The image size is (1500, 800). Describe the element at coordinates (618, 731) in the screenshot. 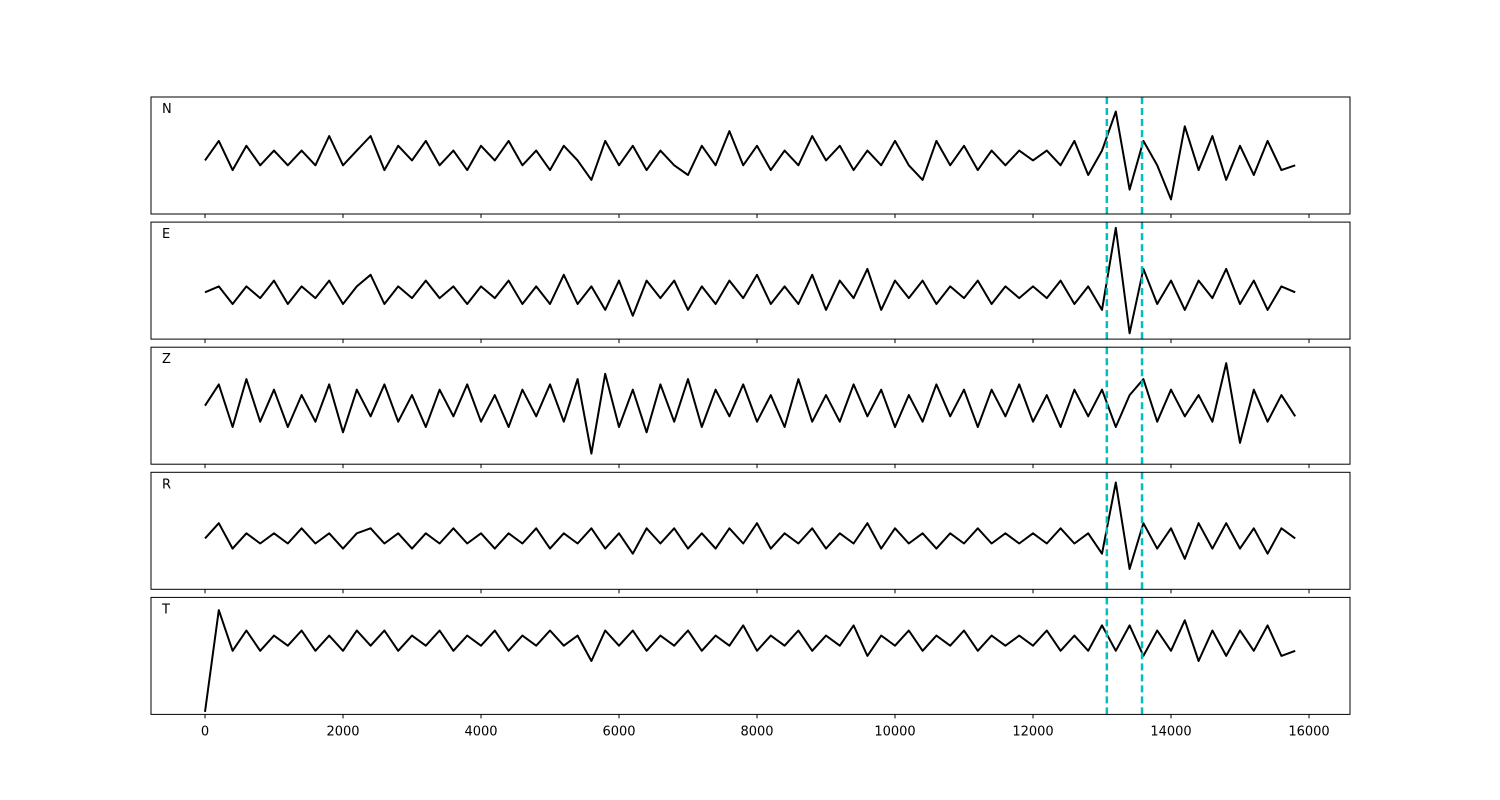

I see `x-tick-label: 6000` at that location.